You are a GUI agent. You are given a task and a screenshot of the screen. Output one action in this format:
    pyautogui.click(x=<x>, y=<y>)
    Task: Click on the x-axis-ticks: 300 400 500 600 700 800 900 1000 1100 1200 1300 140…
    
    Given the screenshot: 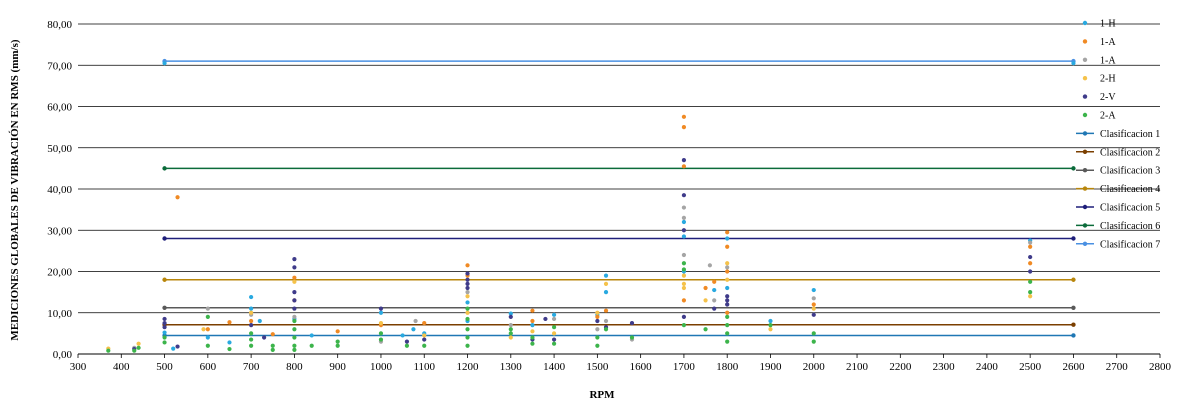 What is the action you would take?
    pyautogui.click(x=621, y=363)
    